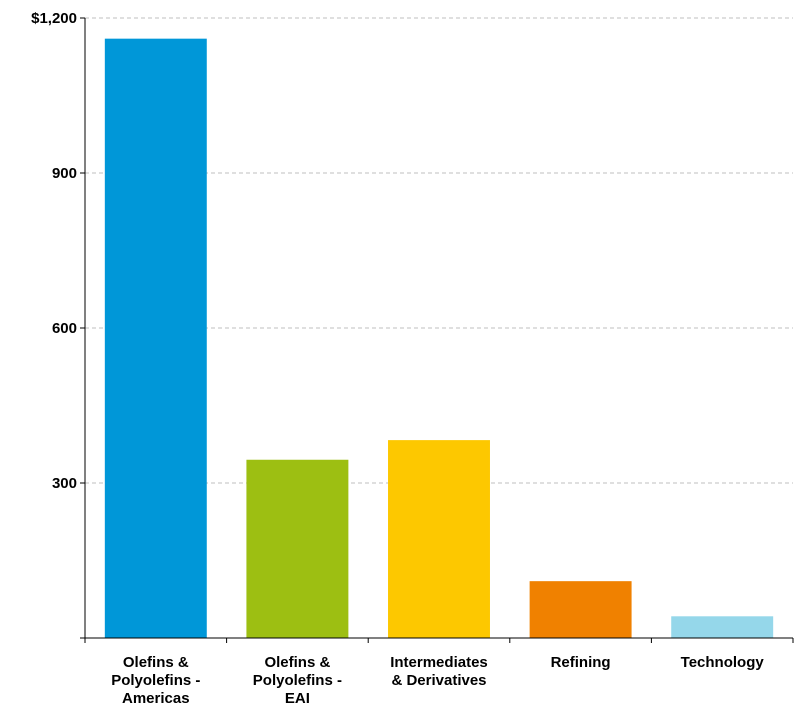 This screenshot has width=795, height=718. What do you see at coordinates (64, 328) in the screenshot?
I see `y-tick-label: 600` at bounding box center [64, 328].